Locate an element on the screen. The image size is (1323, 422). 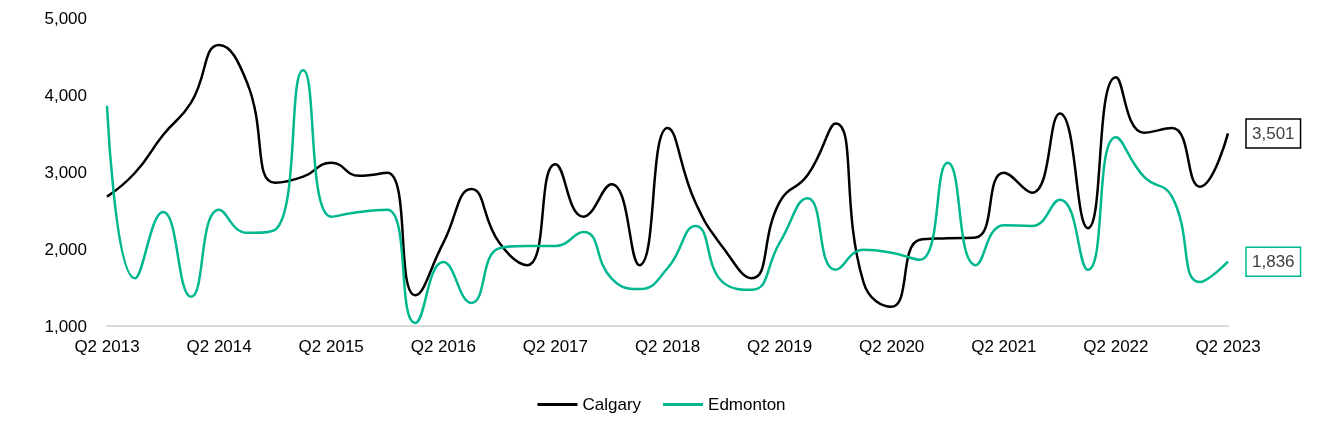
x-tick-label: Q2 2015 is located at coordinates (331, 346).